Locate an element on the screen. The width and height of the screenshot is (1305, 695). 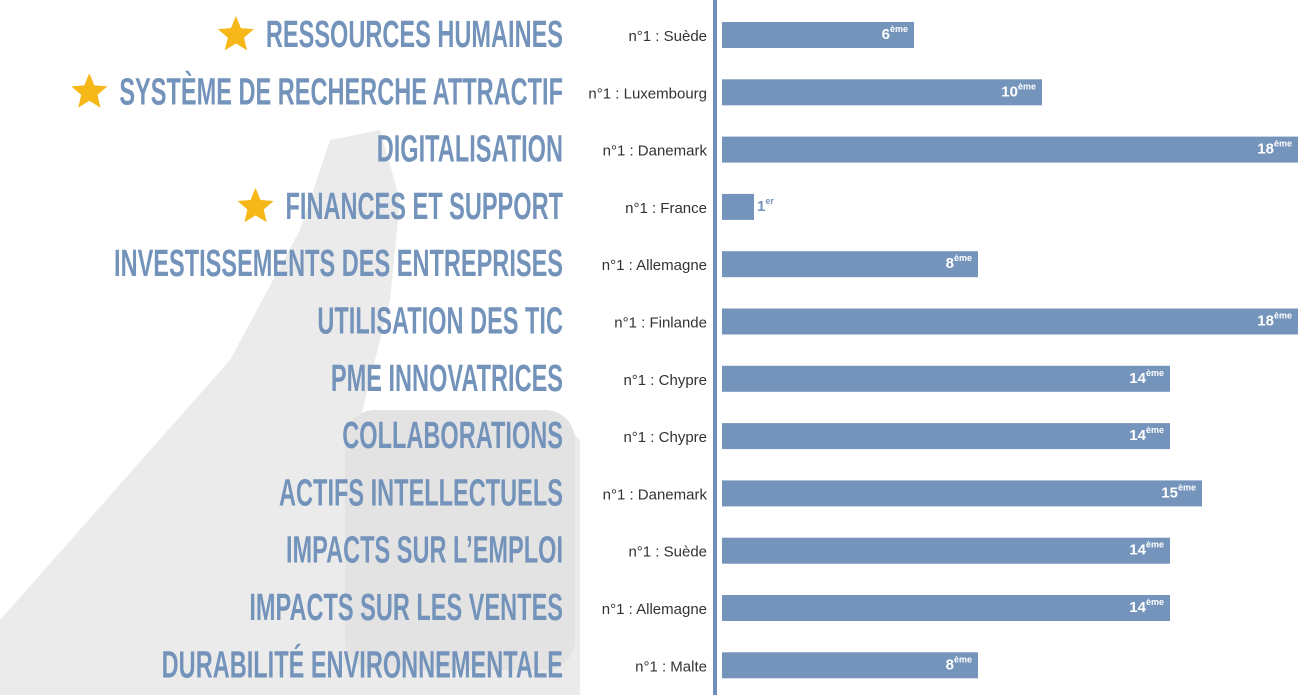
category-label: COLLABORATIONS is located at coordinates (452, 434).